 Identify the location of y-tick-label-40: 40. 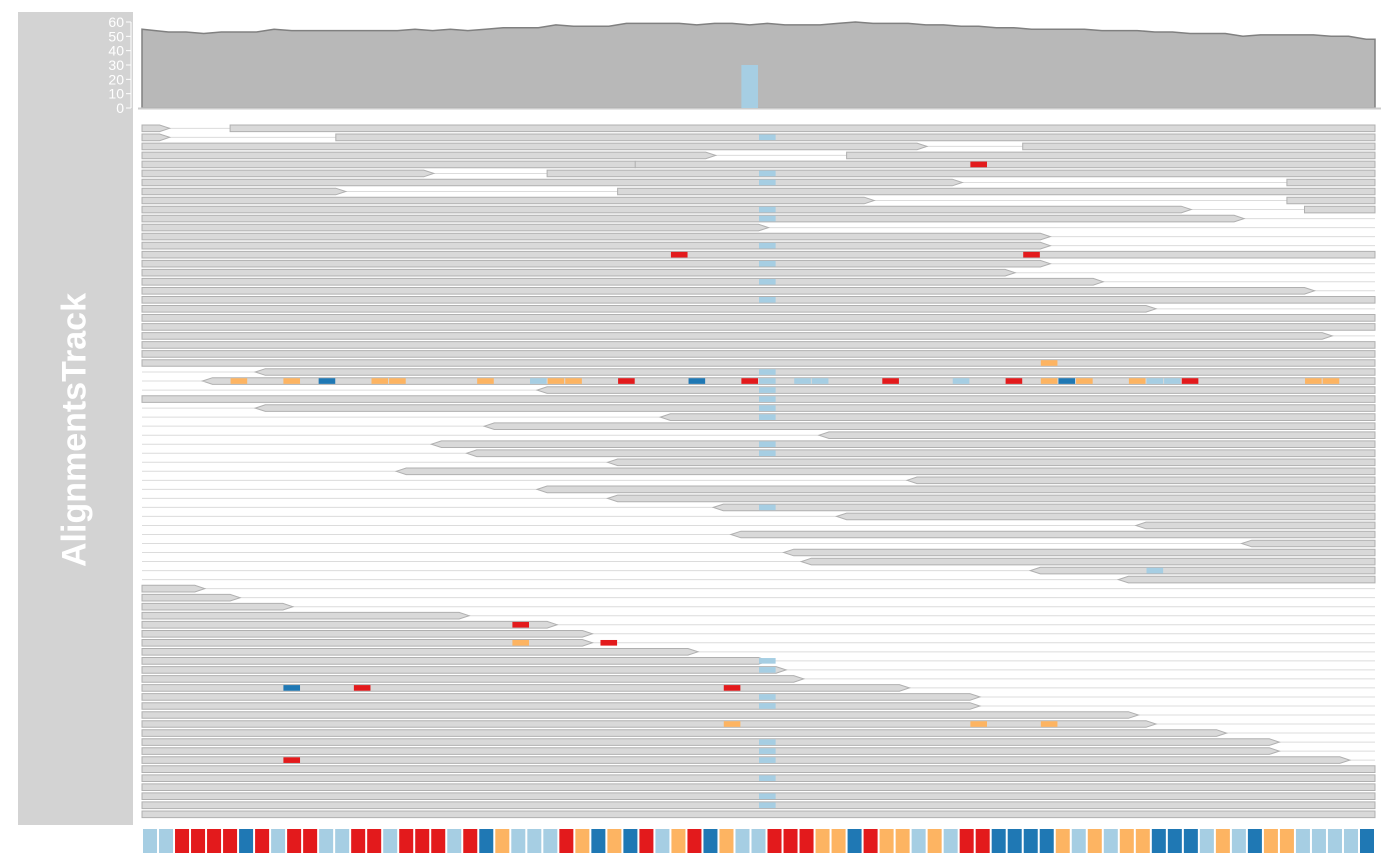
(116, 51).